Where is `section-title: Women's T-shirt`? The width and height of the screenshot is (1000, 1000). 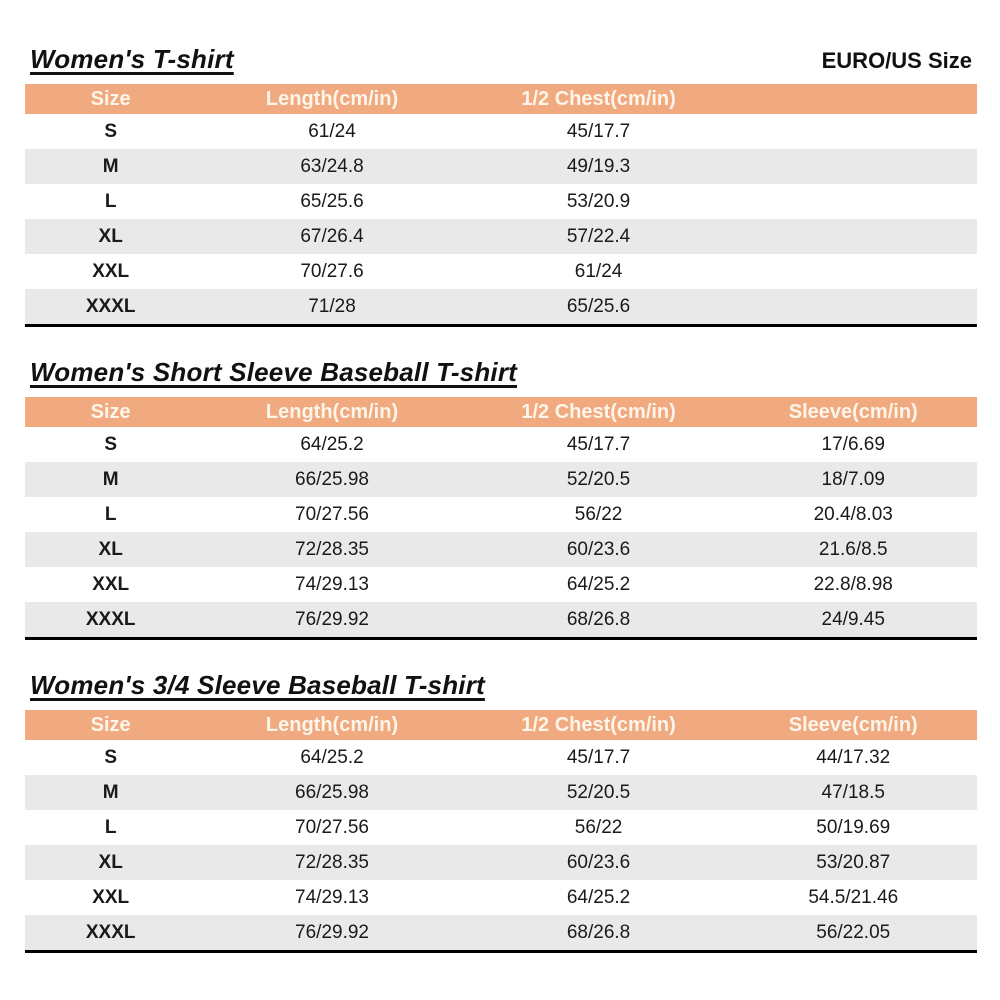 section-title: Women's T-shirt is located at coordinates (132, 59).